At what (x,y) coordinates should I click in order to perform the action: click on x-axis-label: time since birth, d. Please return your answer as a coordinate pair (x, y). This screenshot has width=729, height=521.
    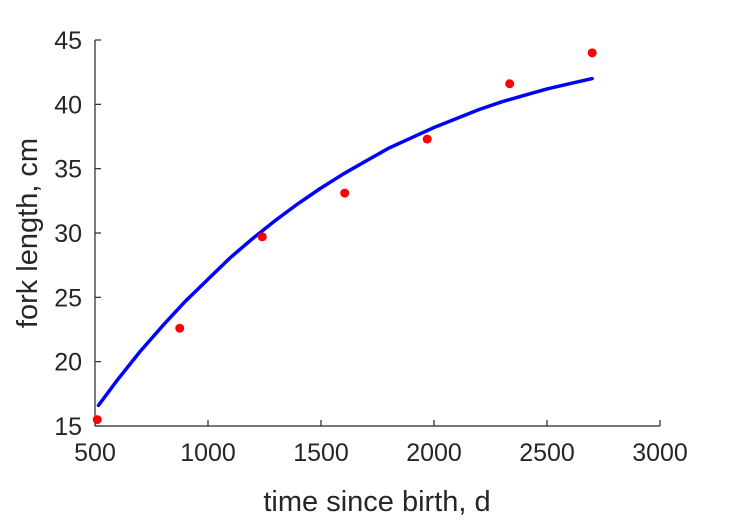
    Looking at the image, I should click on (376, 502).